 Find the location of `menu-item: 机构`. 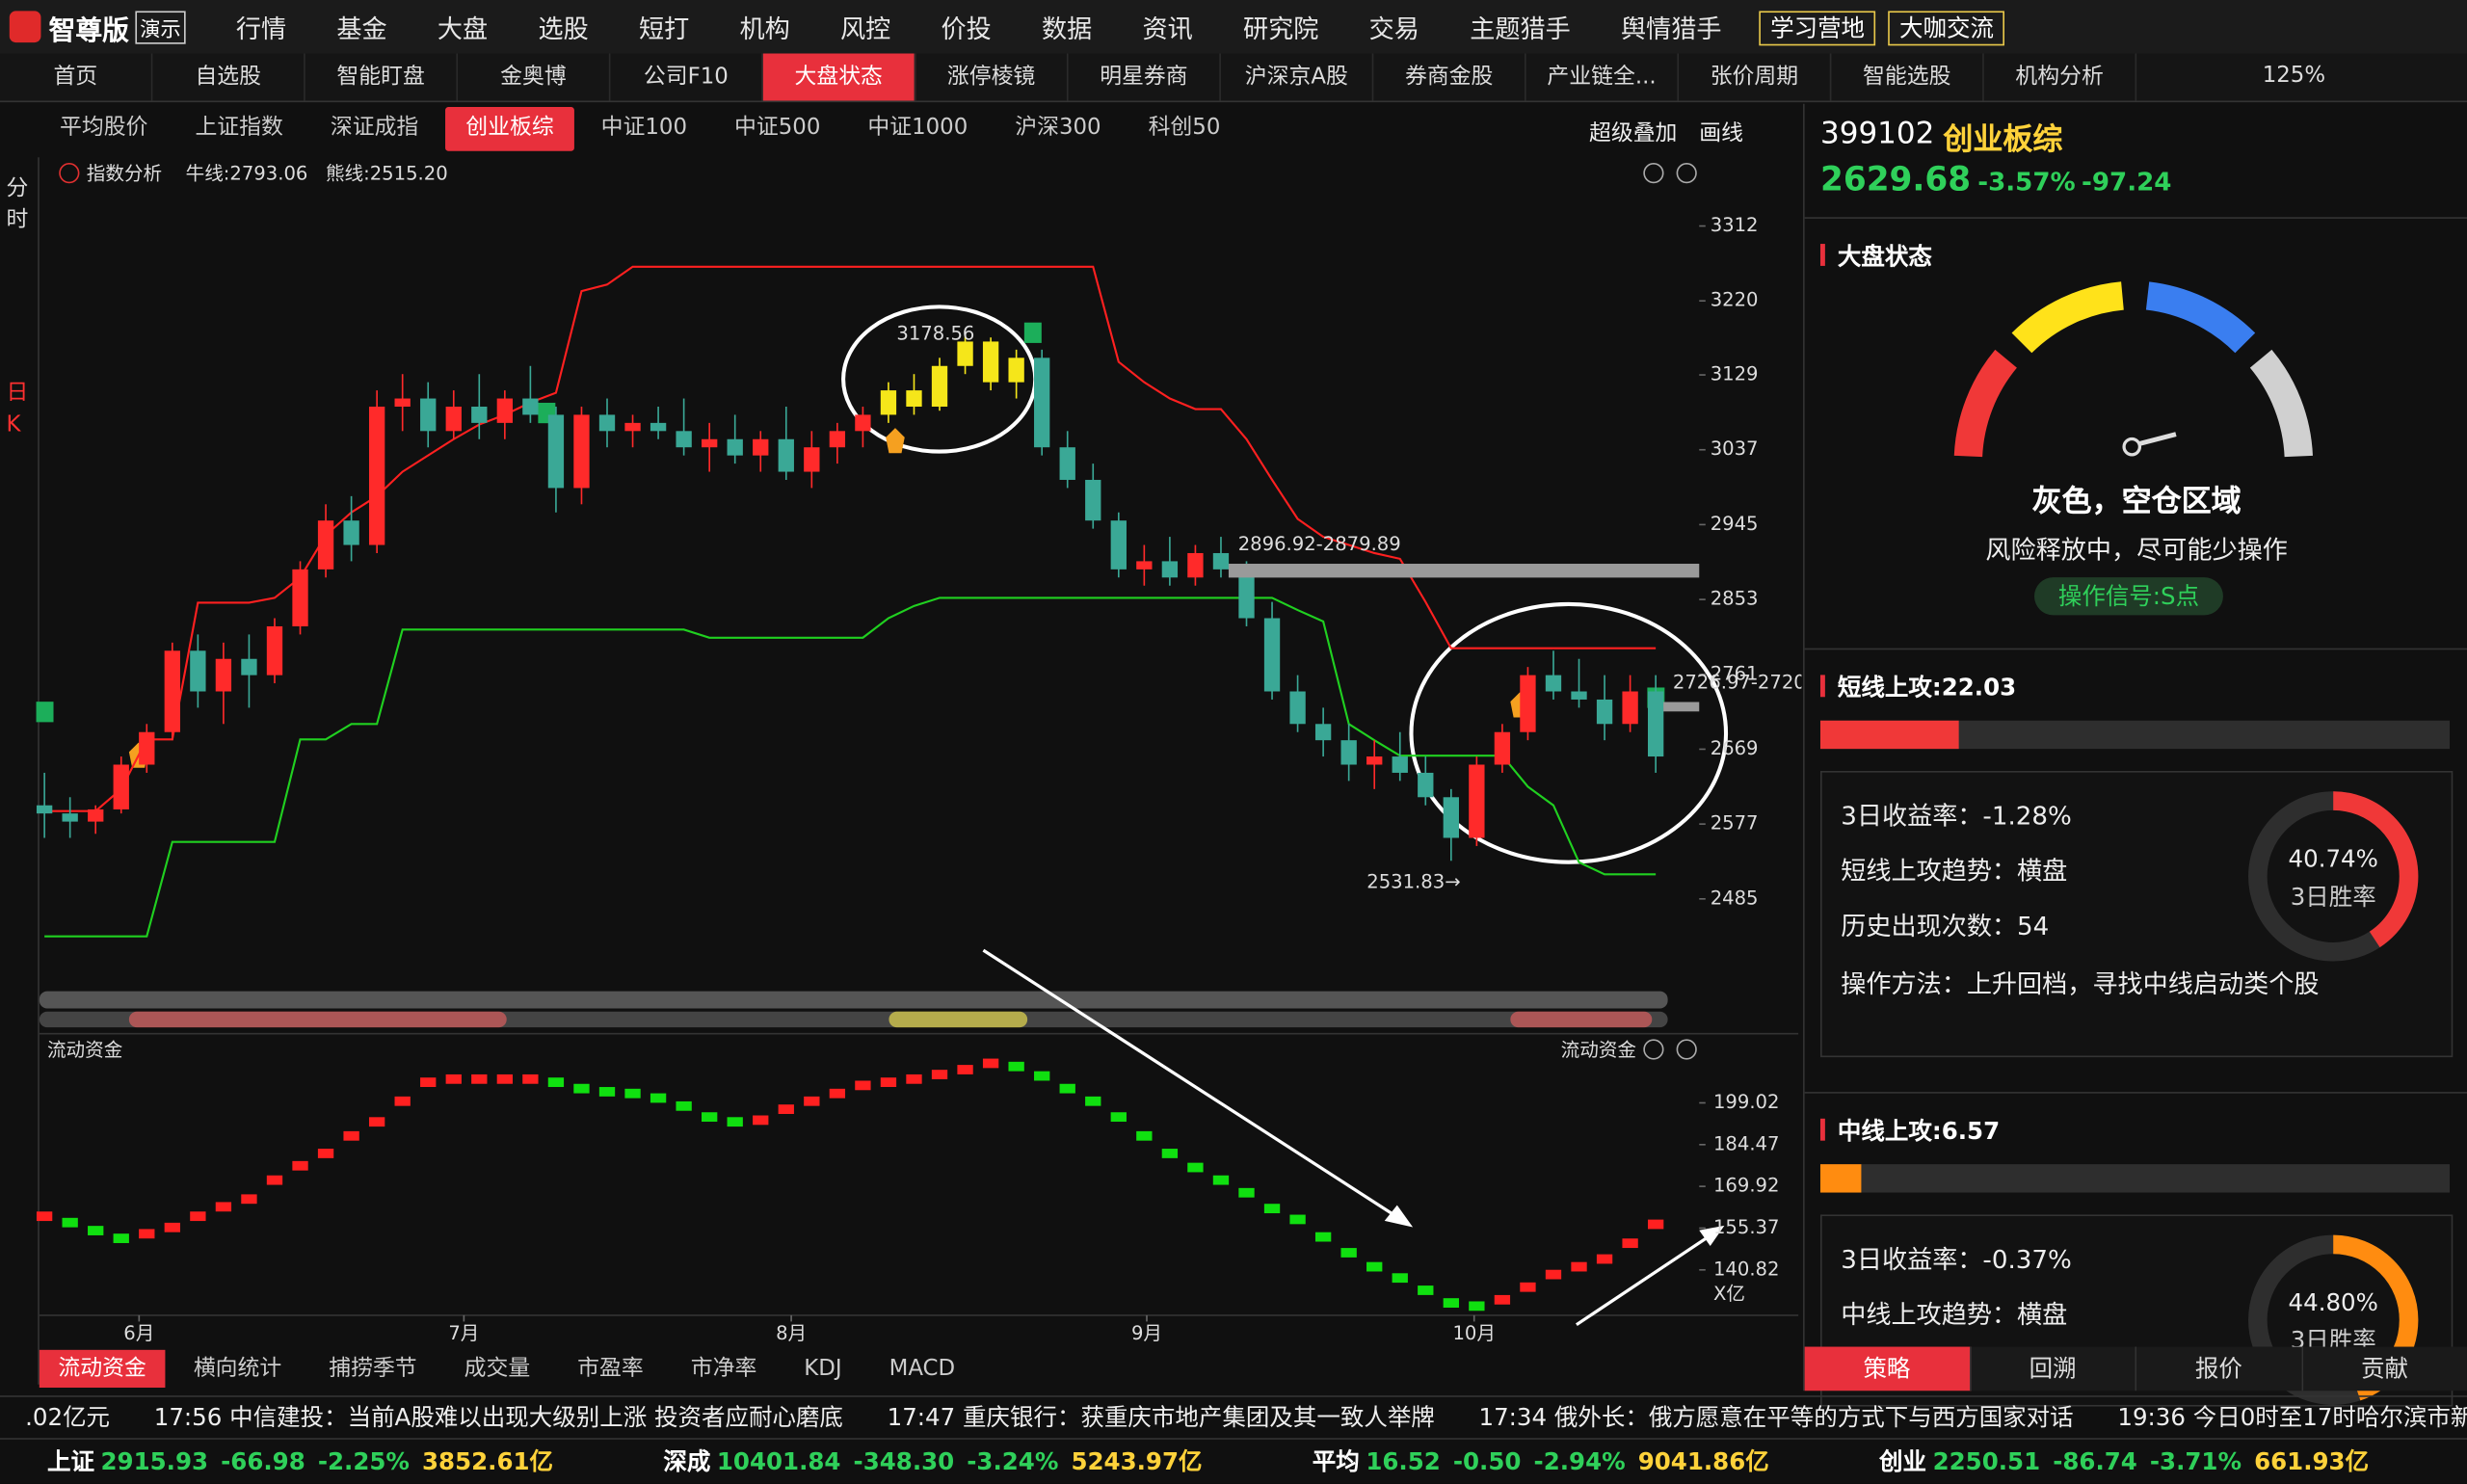

menu-item: 机构 is located at coordinates (764, 28).